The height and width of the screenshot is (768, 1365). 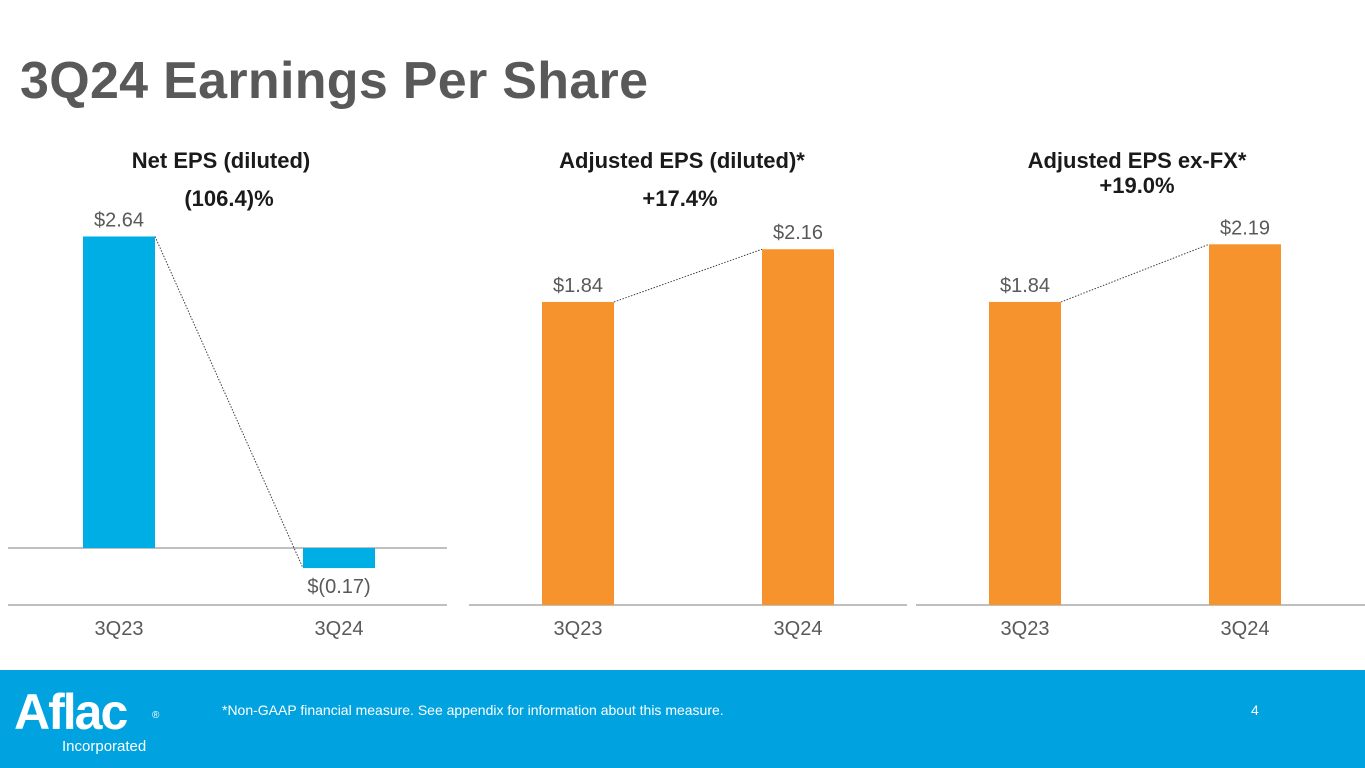 I want to click on value-label: $(0.17), so click(x=338, y=587).